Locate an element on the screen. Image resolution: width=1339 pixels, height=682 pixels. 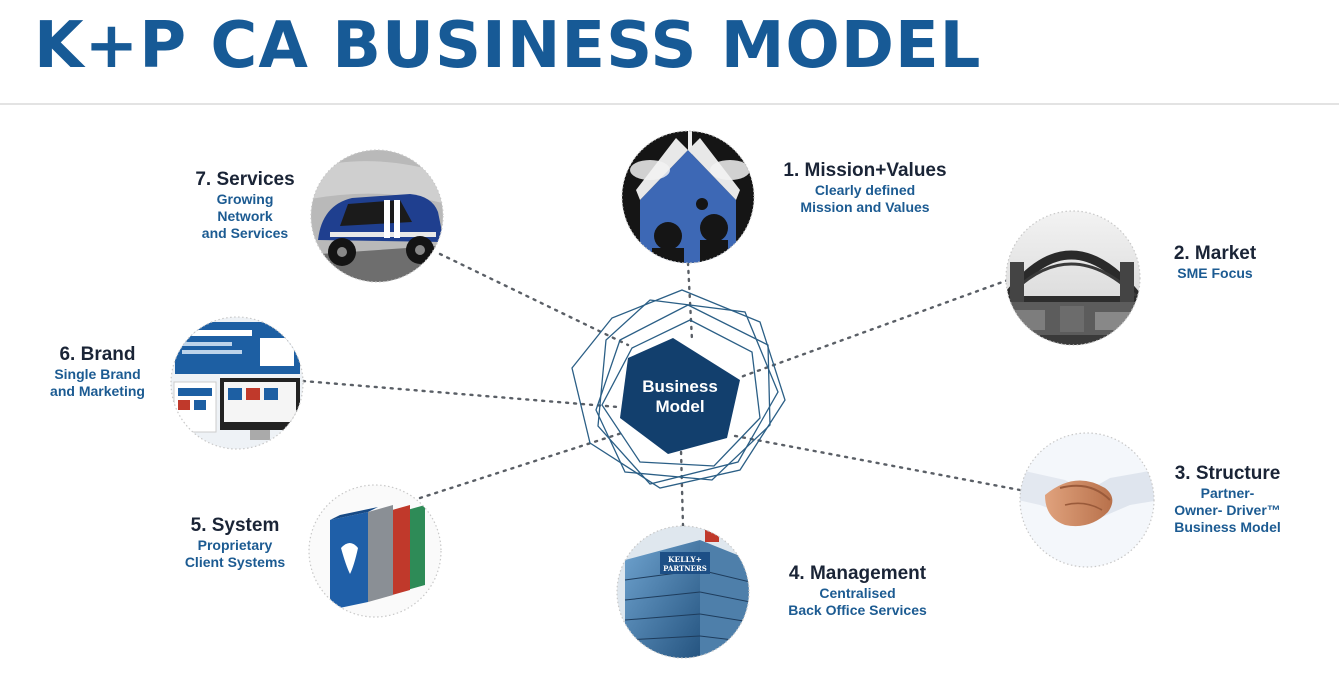
node-system-heading: 5. System is located at coordinates (235, 525).